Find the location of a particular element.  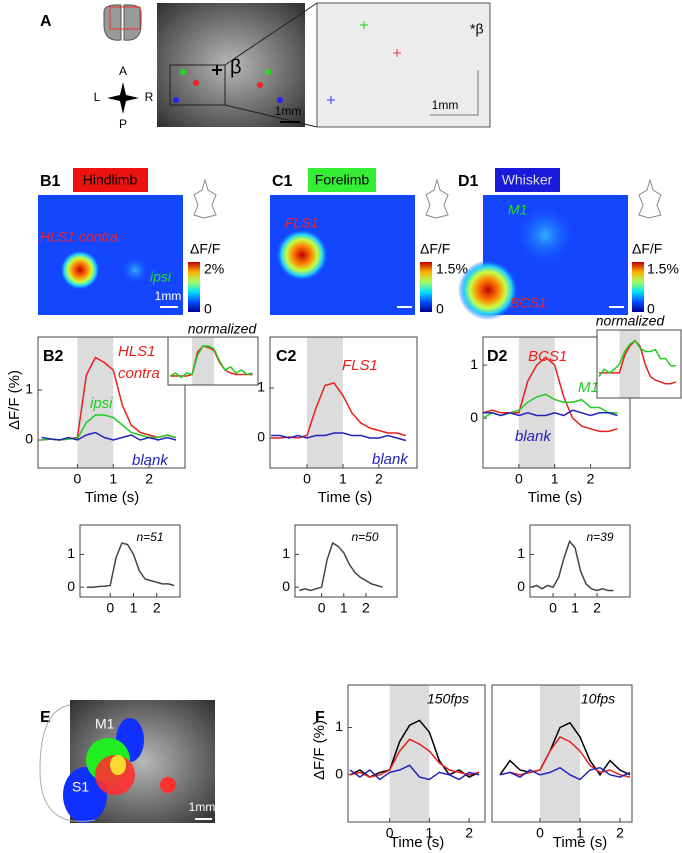

colorbar is located at coordinates (194, 287).